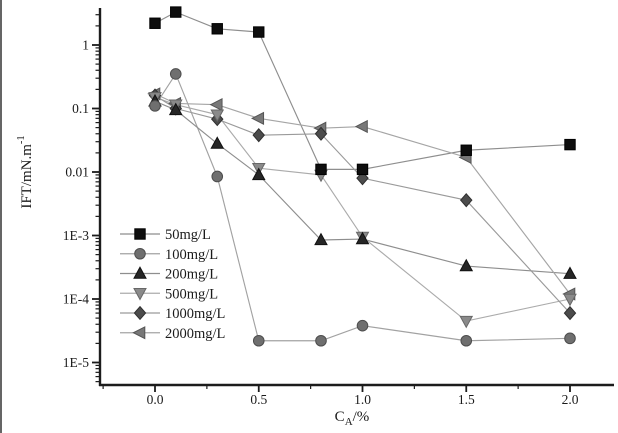 The height and width of the screenshot is (433, 618). Describe the element at coordinates (155, 399) in the screenshot. I see `x-tick-label: 0.0` at that location.